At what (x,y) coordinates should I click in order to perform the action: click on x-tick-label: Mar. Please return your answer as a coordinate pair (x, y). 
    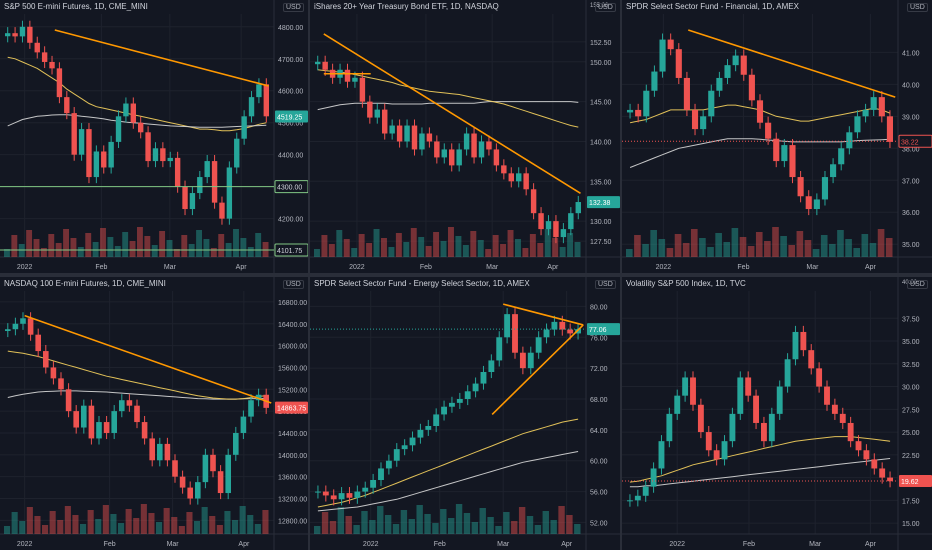
    Looking at the image, I should click on (812, 267).